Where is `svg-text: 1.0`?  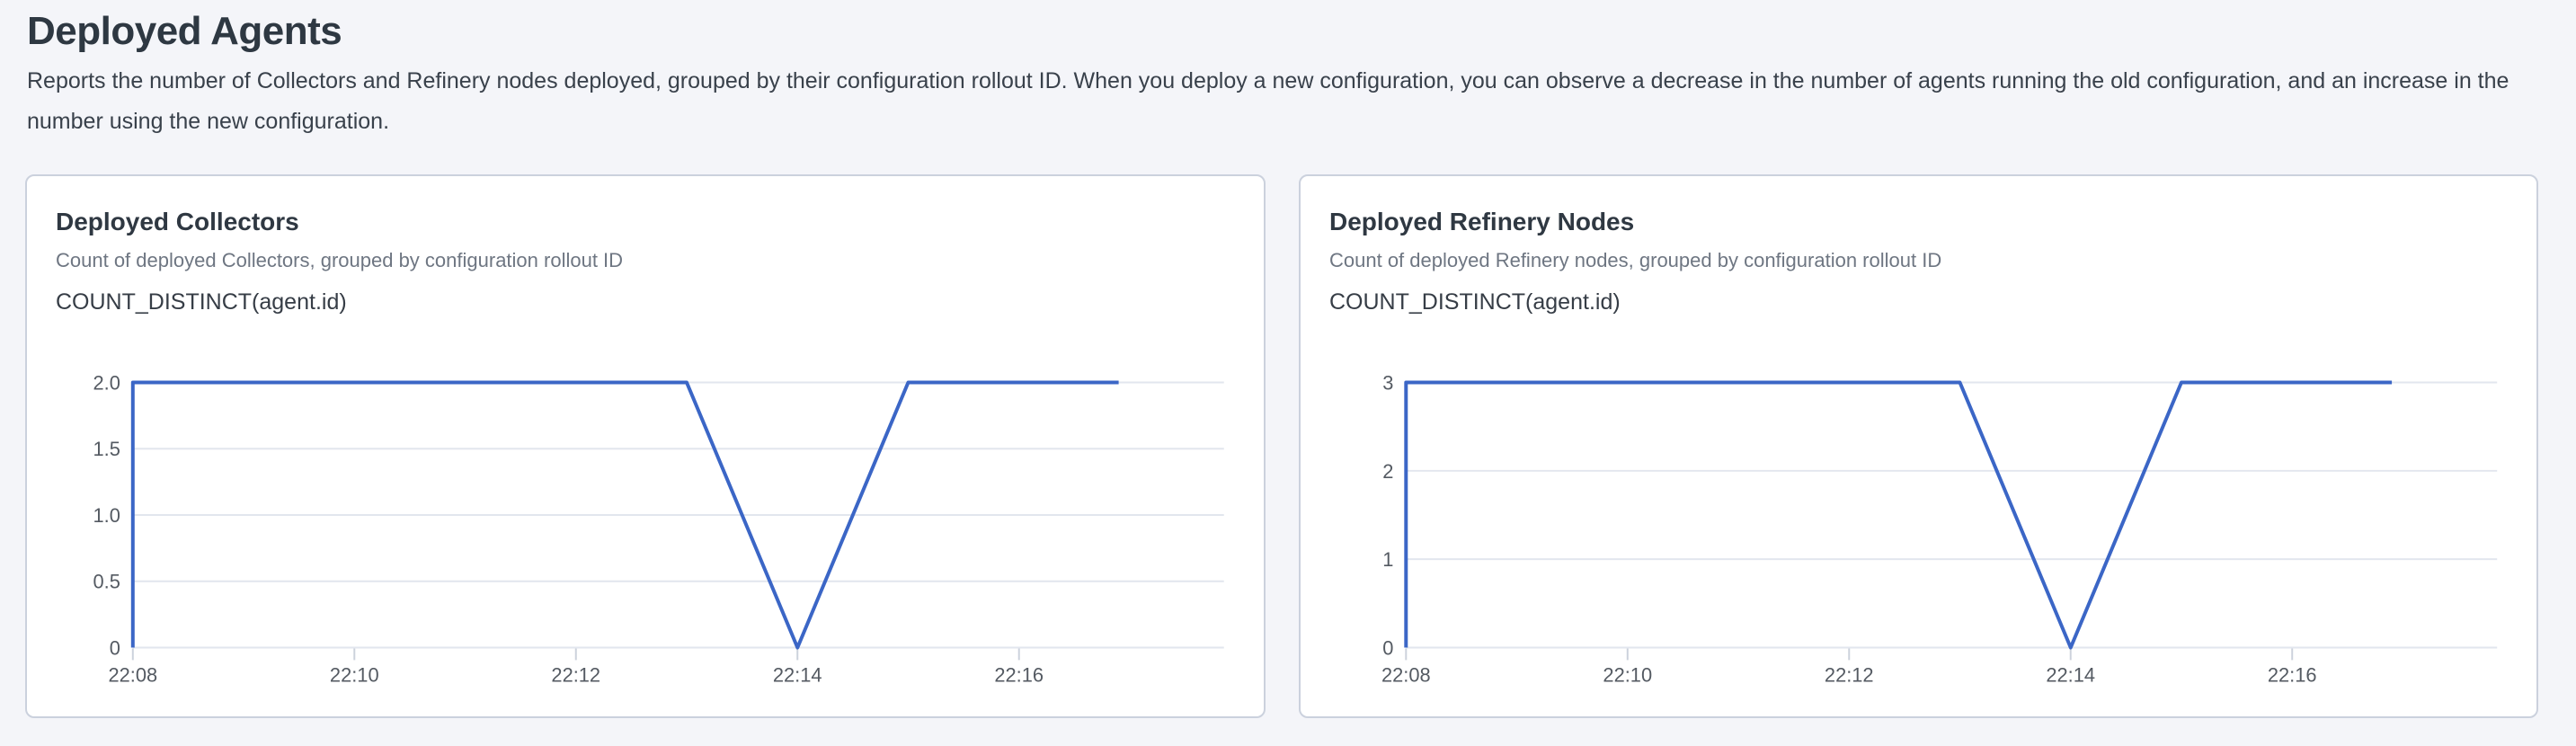
svg-text: 1.0 is located at coordinates (106, 515).